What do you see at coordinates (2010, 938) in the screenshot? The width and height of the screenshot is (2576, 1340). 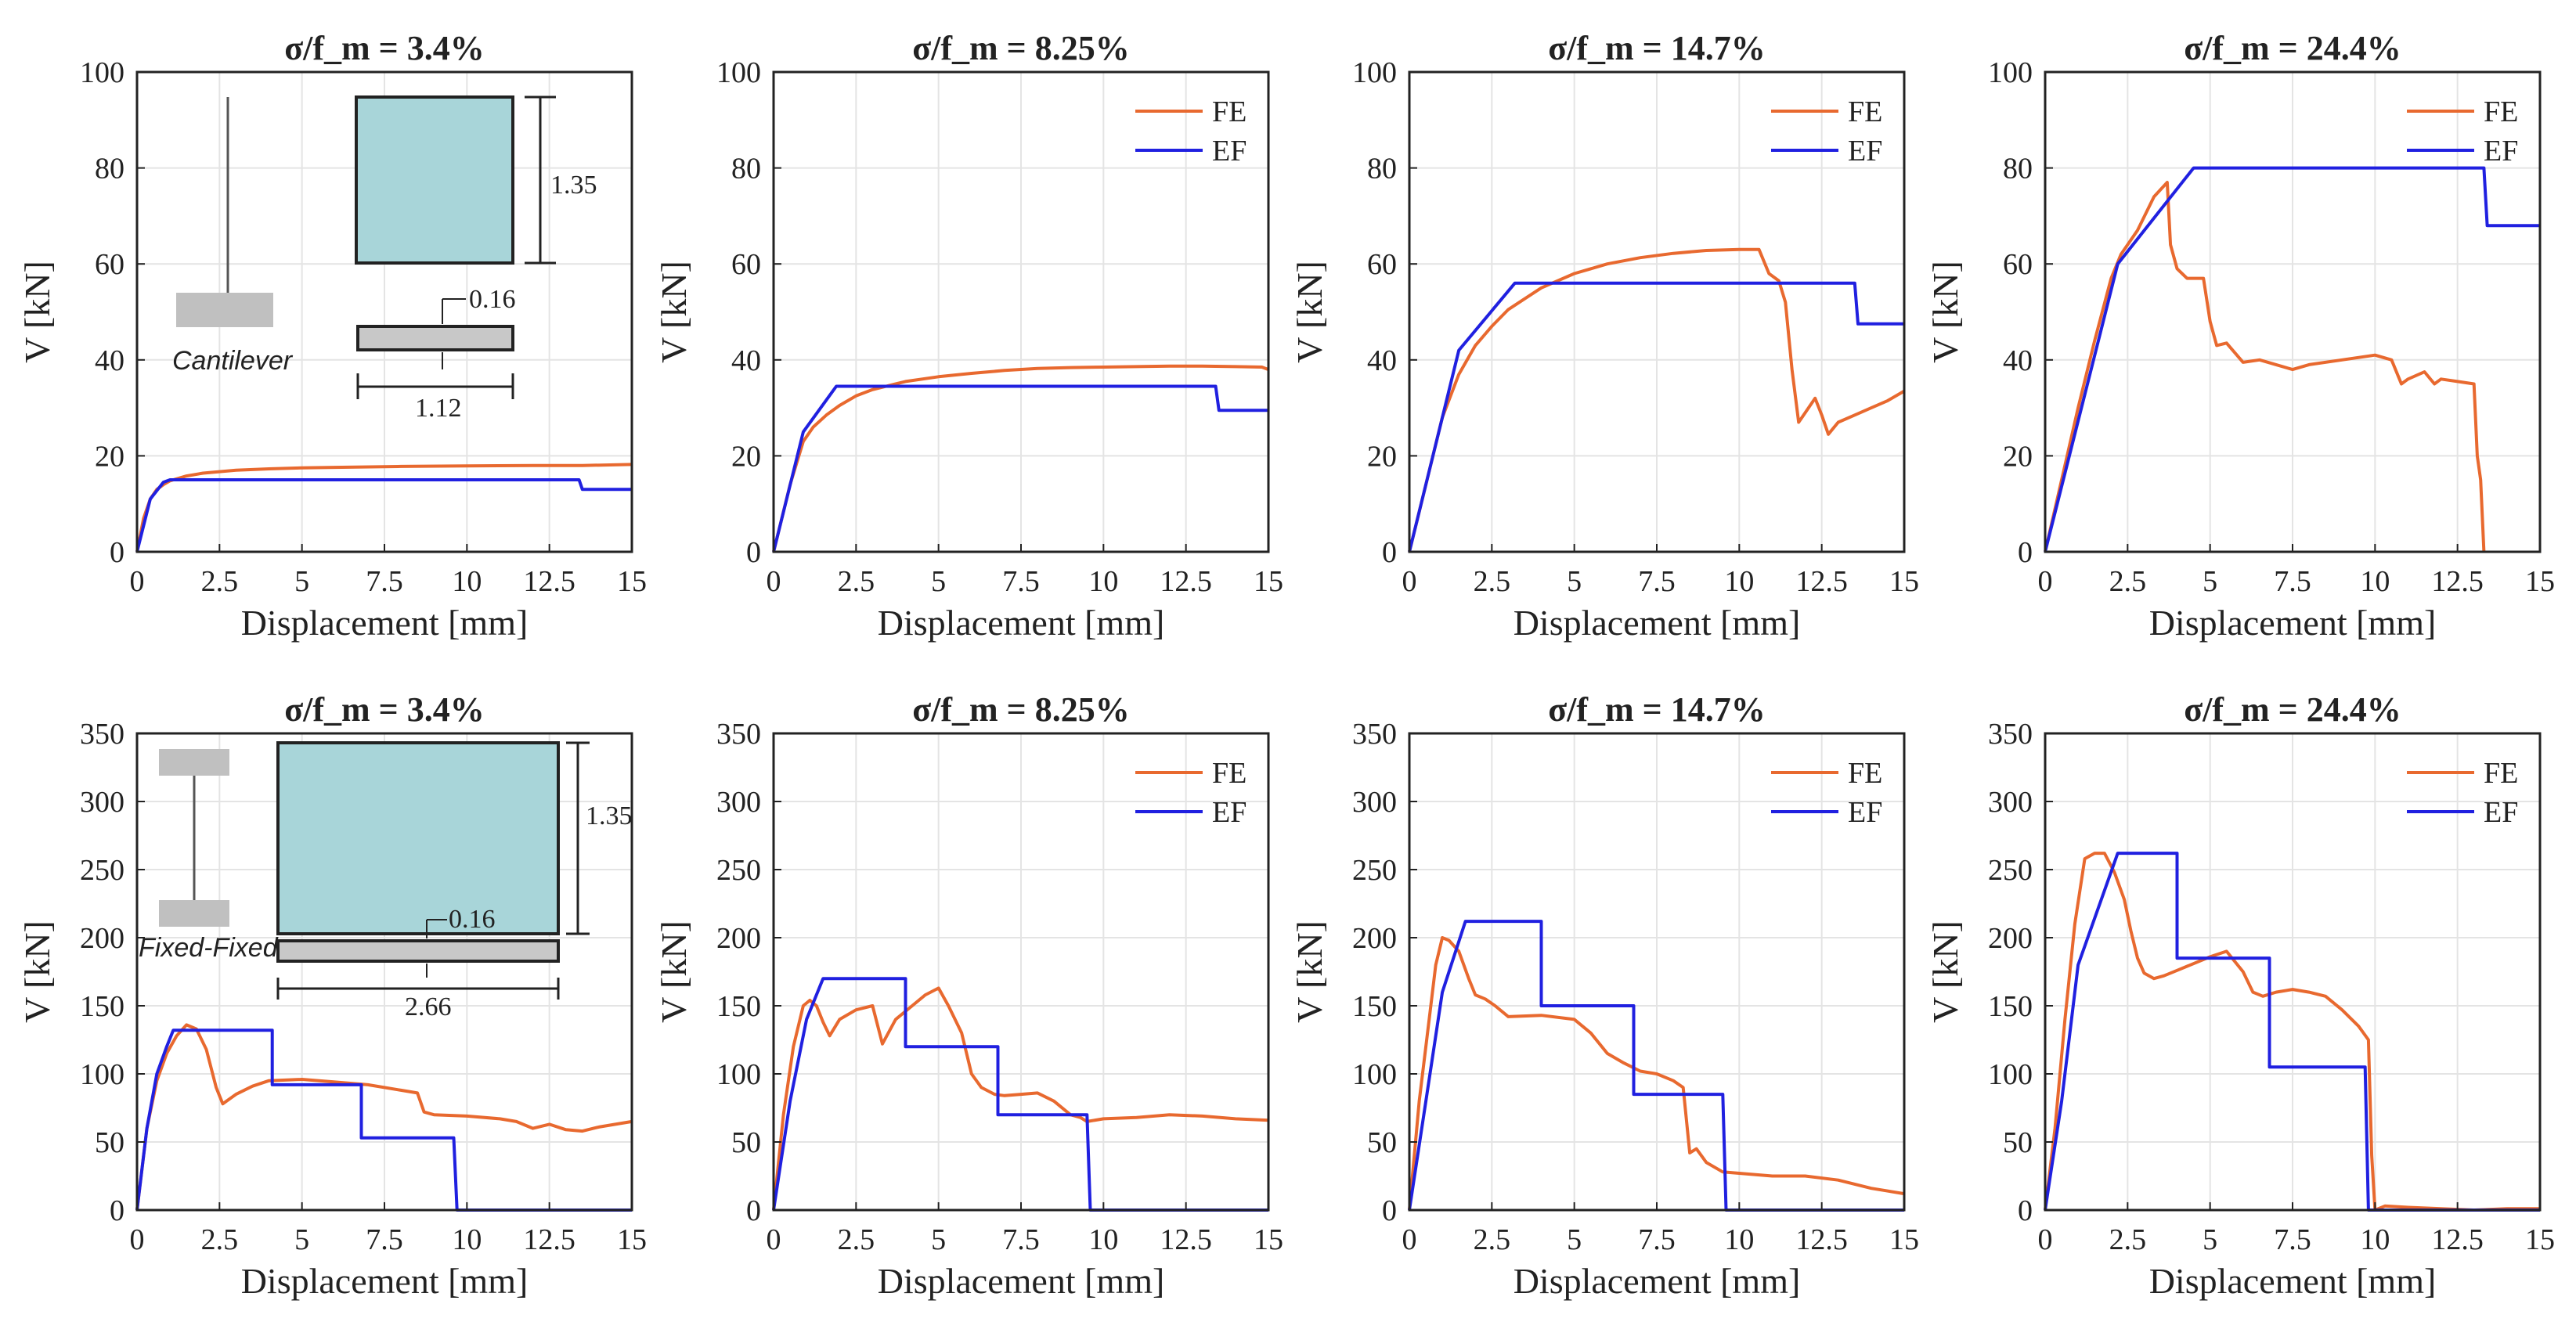 I see `y-tick-label: 200` at bounding box center [2010, 938].